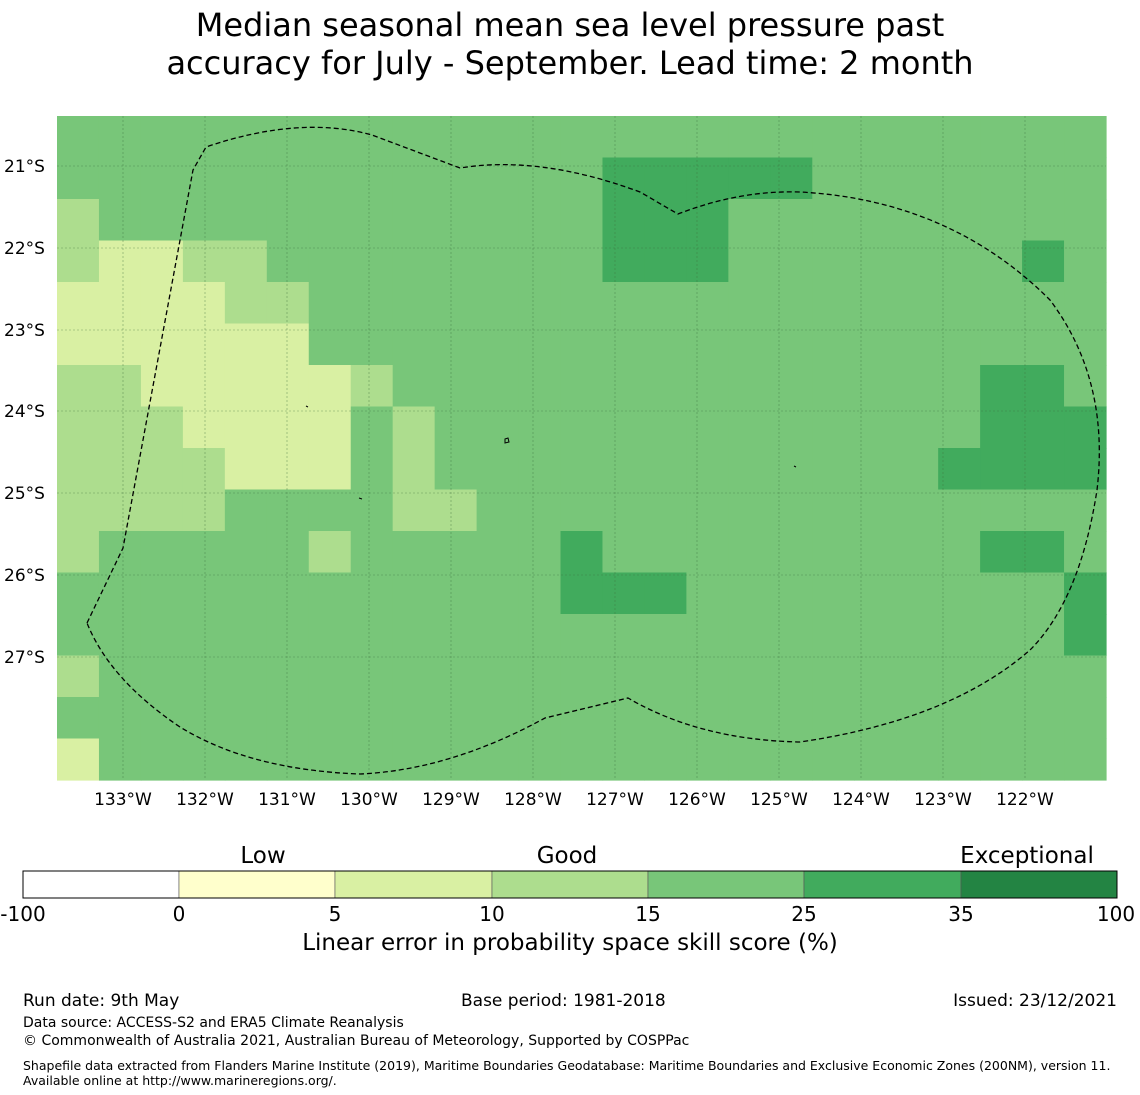 Image resolution: width=1140 pixels, height=1095 pixels. Describe the element at coordinates (1027, 856) in the screenshot. I see `colorbar-label-exceptional: Exceptional` at that location.